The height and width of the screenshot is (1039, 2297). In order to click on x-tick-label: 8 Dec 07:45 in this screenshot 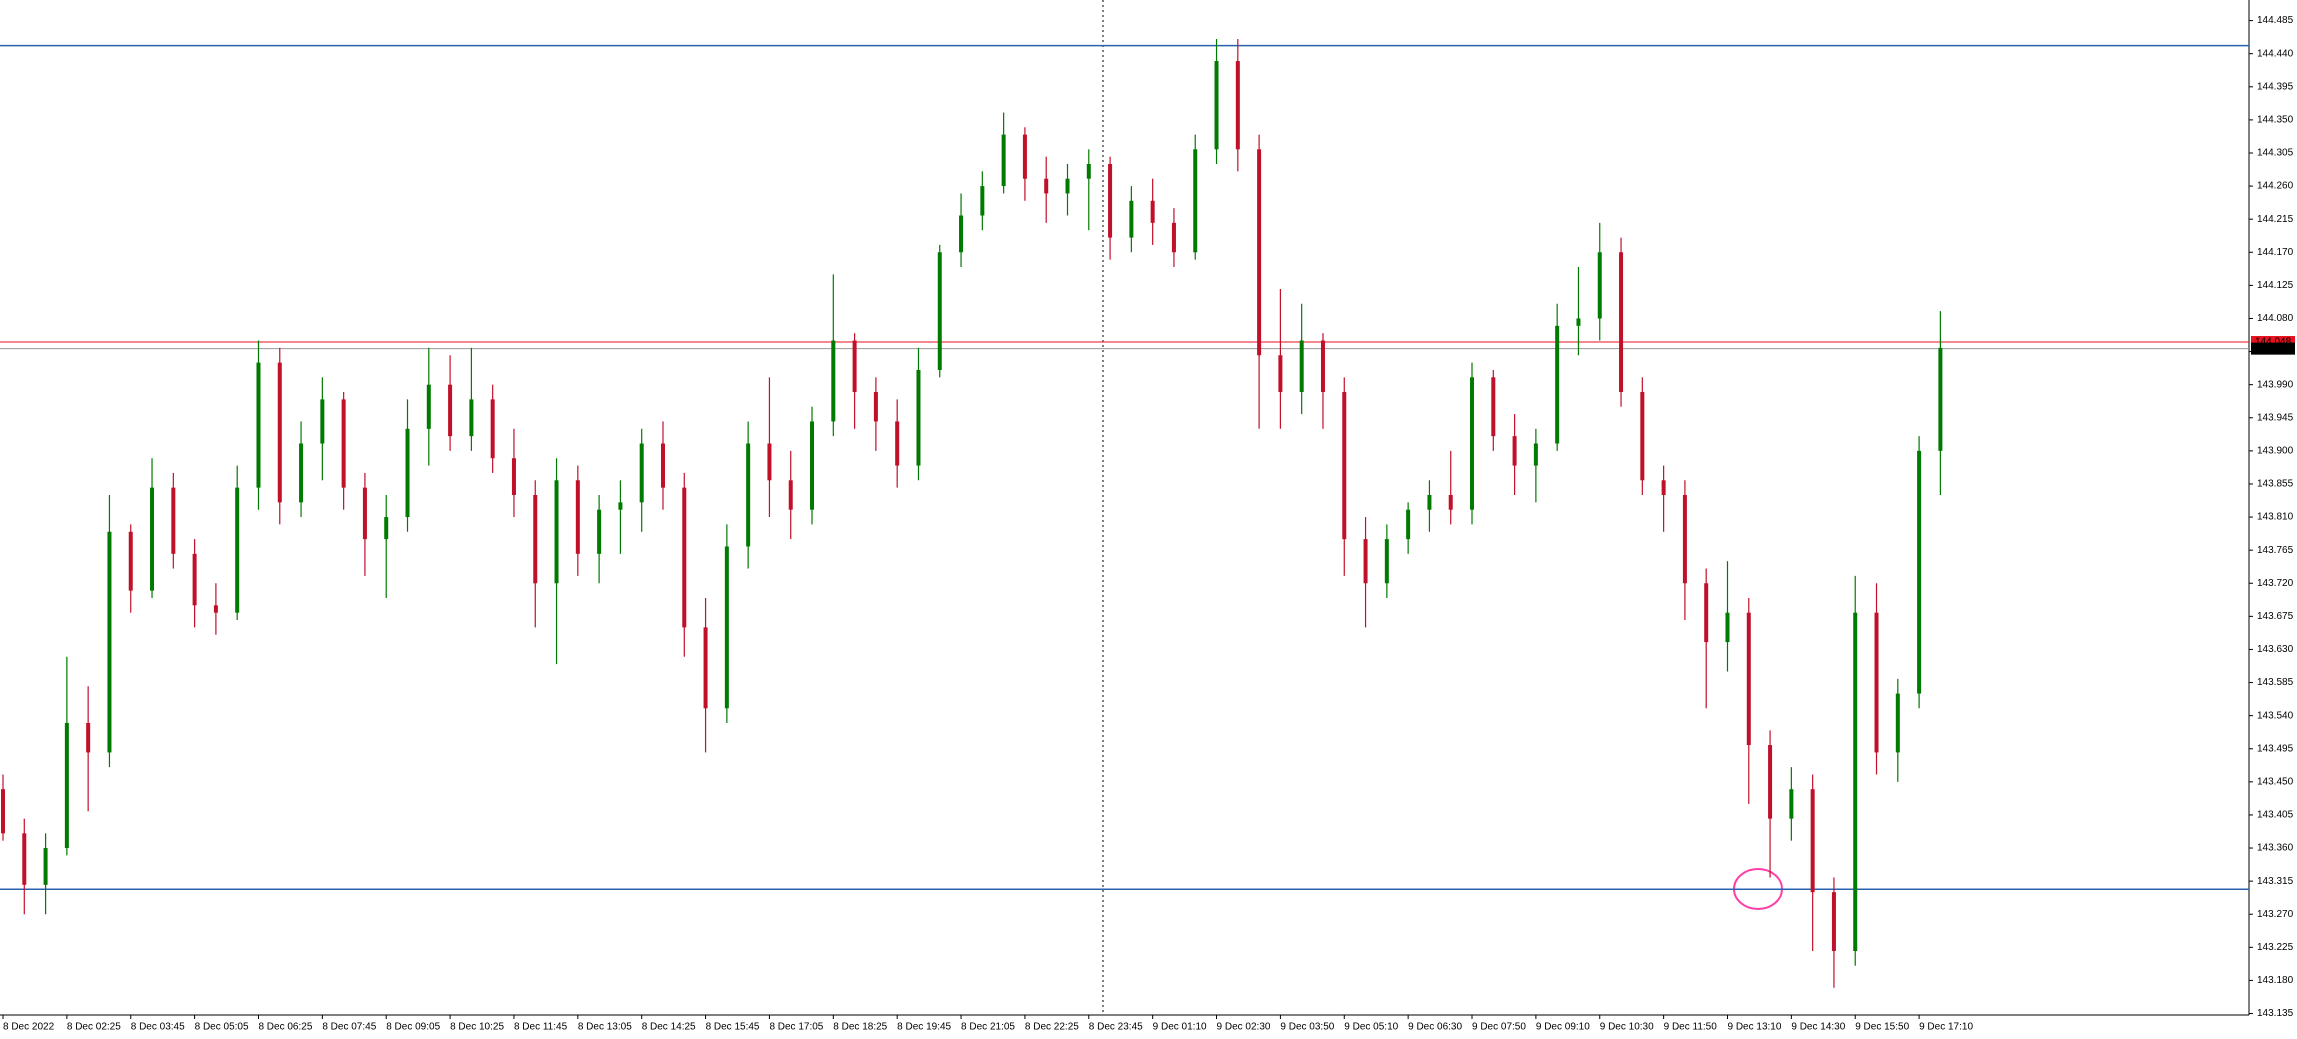, I will do `click(349, 1027)`.